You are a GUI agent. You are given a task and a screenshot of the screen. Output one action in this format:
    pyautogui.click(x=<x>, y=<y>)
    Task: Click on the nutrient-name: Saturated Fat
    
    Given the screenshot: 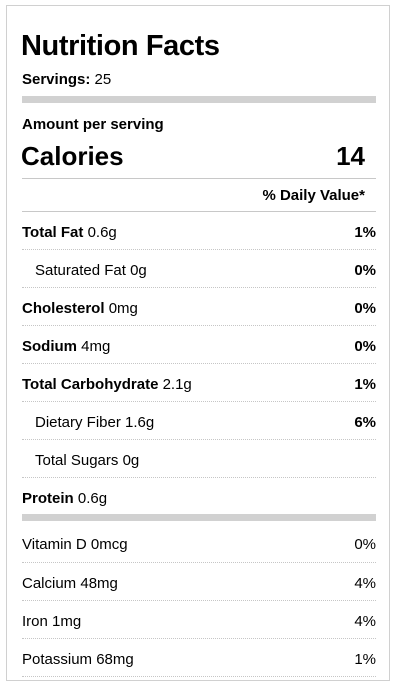 What is the action you would take?
    pyautogui.click(x=80, y=270)
    